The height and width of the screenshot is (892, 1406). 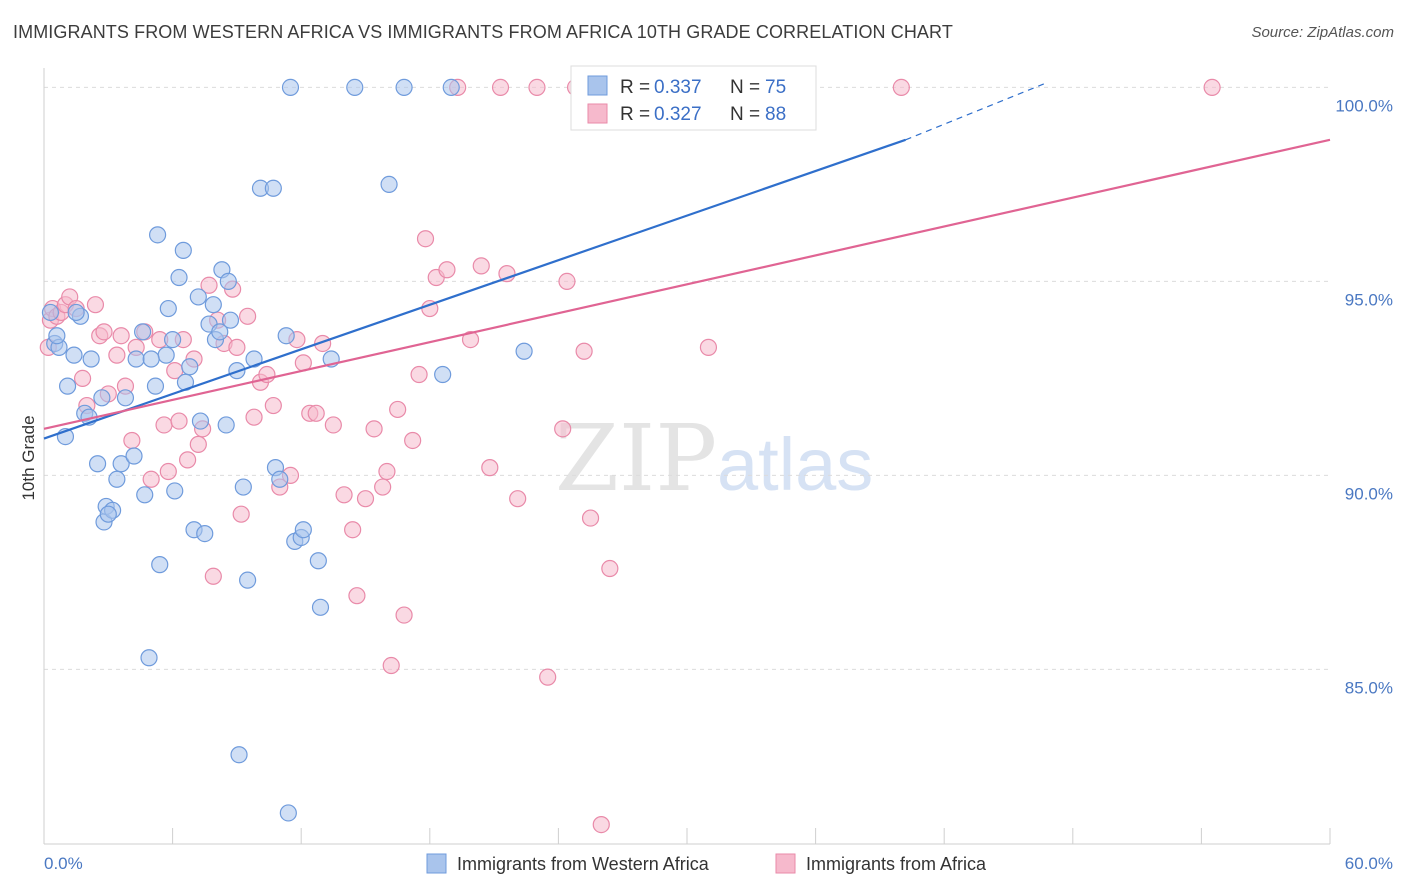 I want to click on legend-r-label-1: R =, so click(x=635, y=87).